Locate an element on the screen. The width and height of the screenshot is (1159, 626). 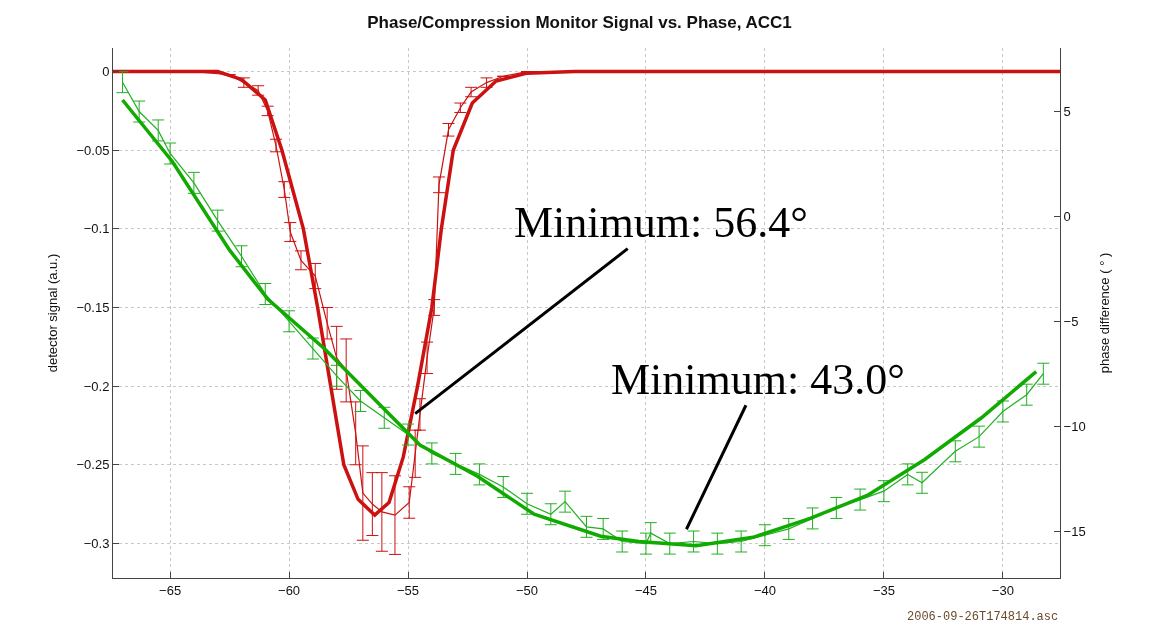
x-tick-label: −55 is located at coordinates (408, 590).